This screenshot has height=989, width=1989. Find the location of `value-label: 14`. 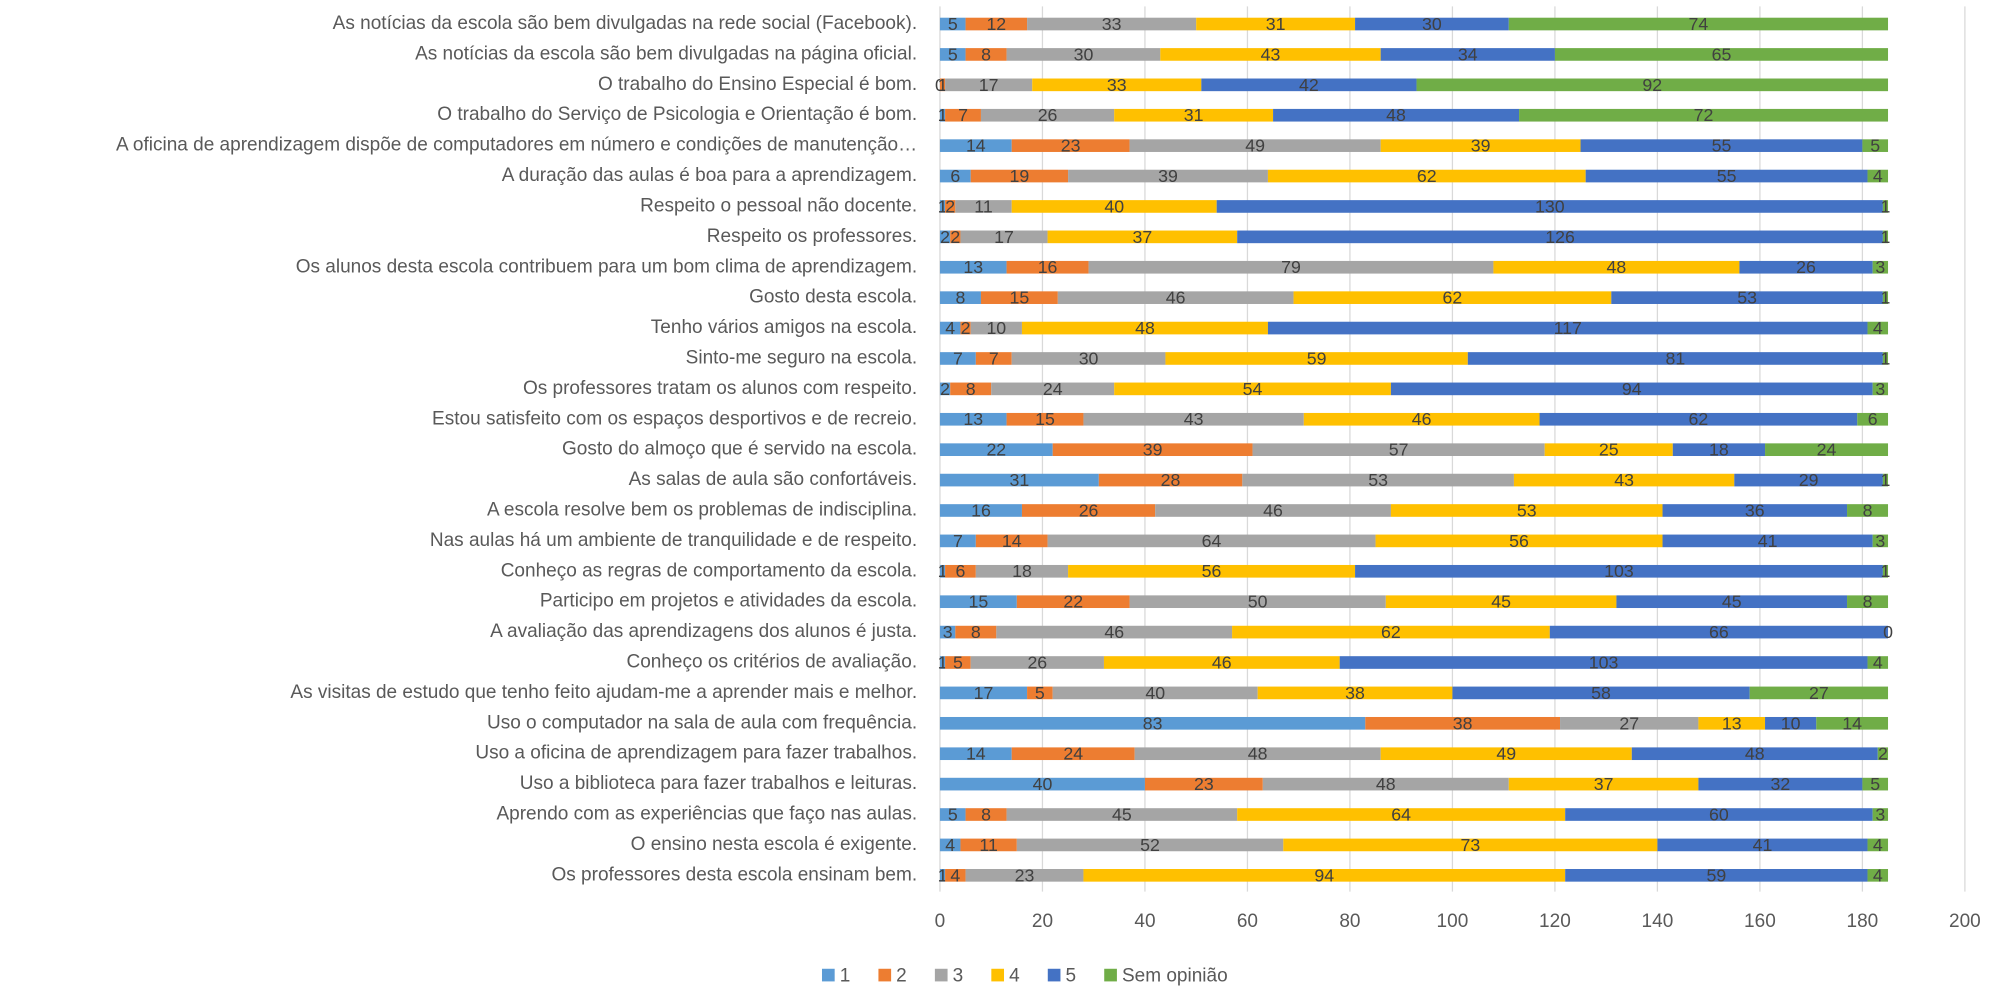

value-label: 14 is located at coordinates (976, 146).